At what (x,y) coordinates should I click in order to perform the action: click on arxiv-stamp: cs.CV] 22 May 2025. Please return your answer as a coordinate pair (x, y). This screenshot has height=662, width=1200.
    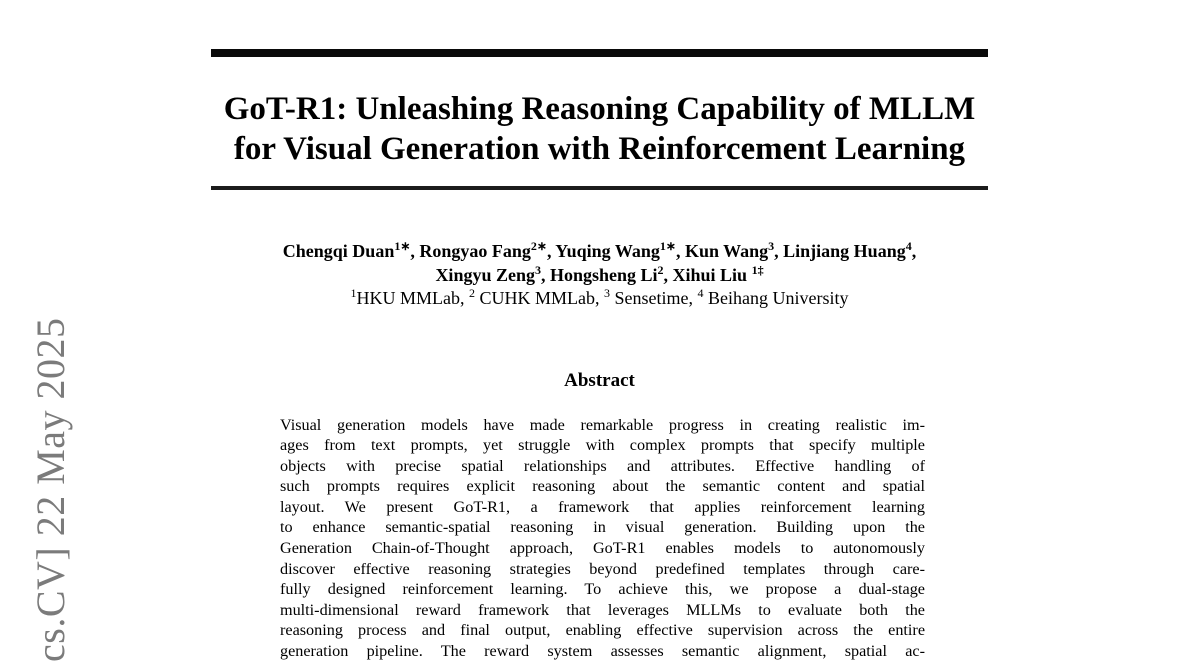
    Looking at the image, I should click on (50, 489).